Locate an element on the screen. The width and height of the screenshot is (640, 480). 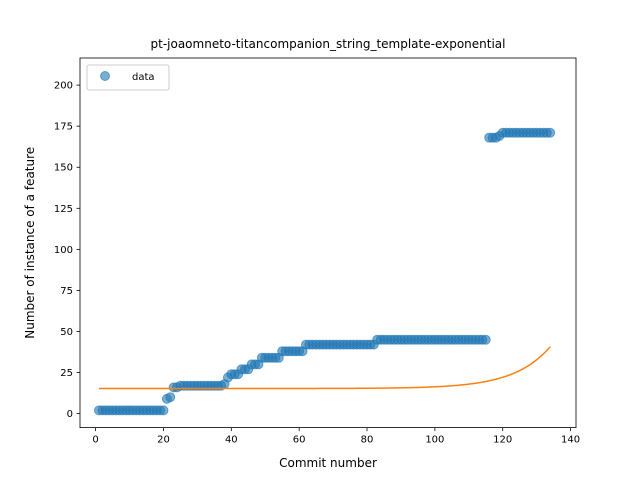
x-tick-label: 60 is located at coordinates (299, 440).